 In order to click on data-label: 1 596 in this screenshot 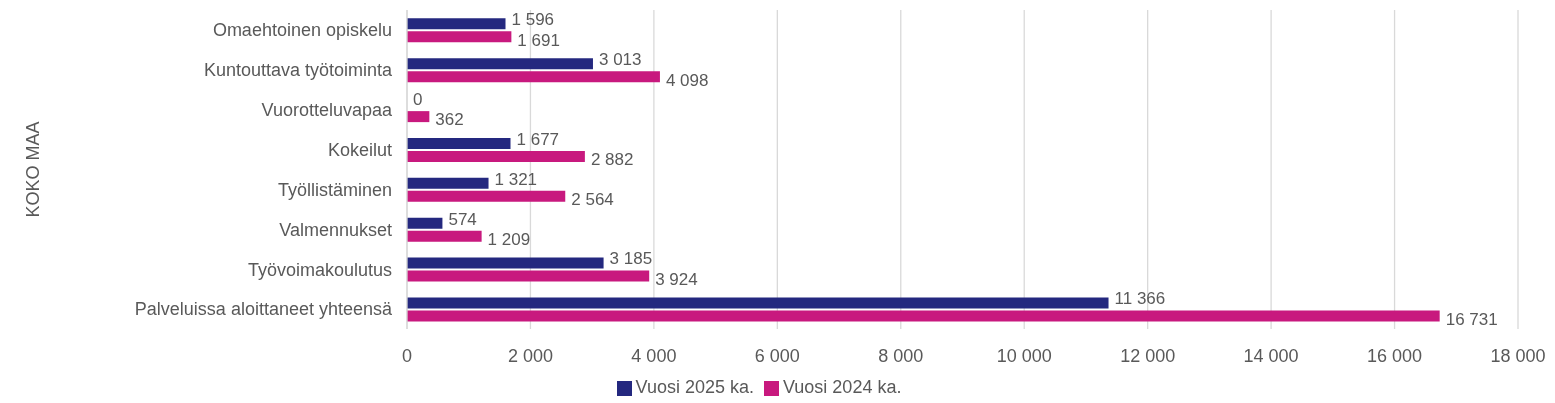, I will do `click(533, 20)`.